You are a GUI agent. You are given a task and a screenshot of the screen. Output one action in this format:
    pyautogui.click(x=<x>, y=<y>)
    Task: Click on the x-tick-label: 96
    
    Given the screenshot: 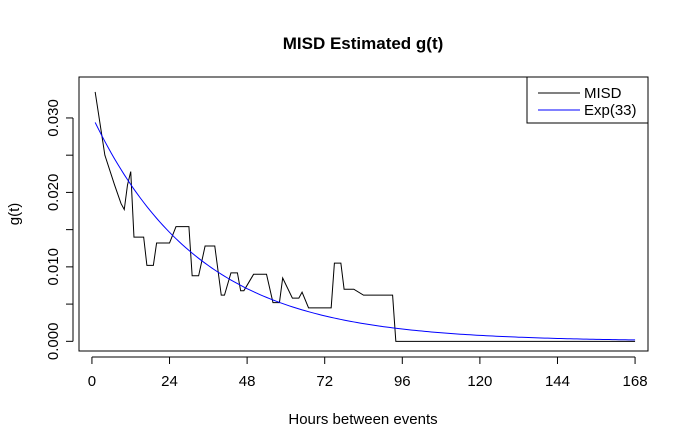 What is the action you would take?
    pyautogui.click(x=402, y=381)
    